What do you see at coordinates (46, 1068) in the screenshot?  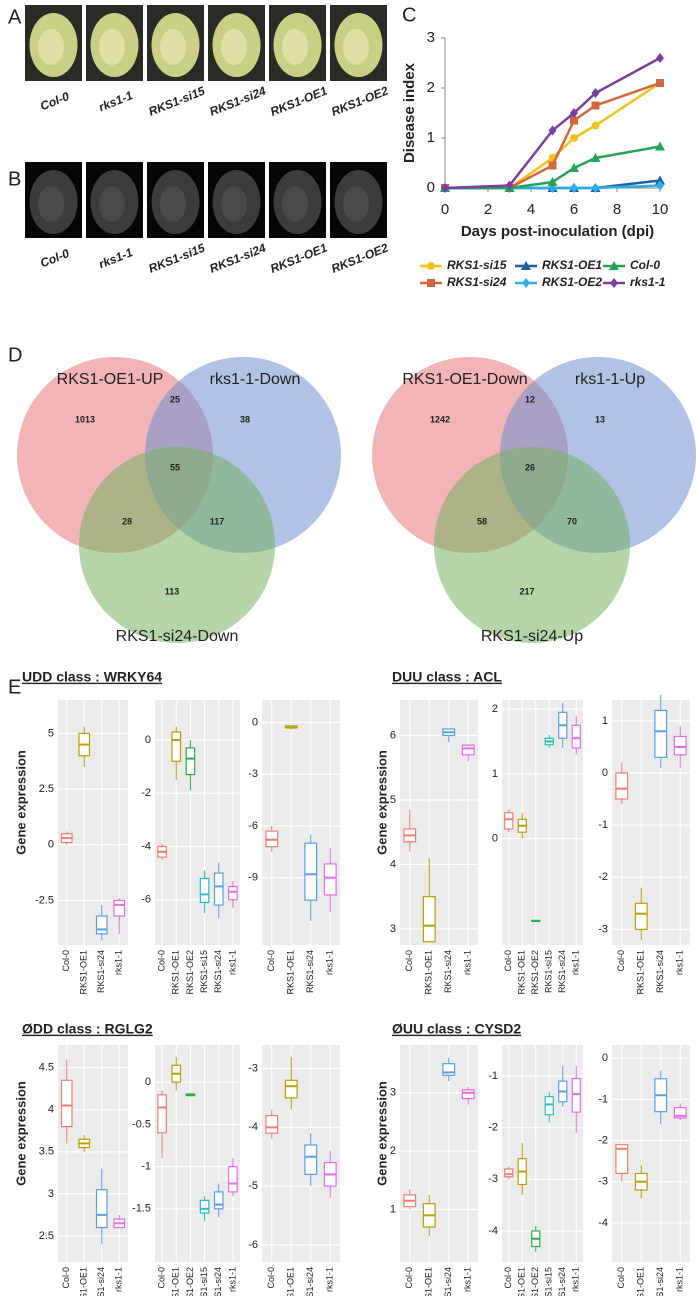 I see `y-tick-label: 4.5` at bounding box center [46, 1068].